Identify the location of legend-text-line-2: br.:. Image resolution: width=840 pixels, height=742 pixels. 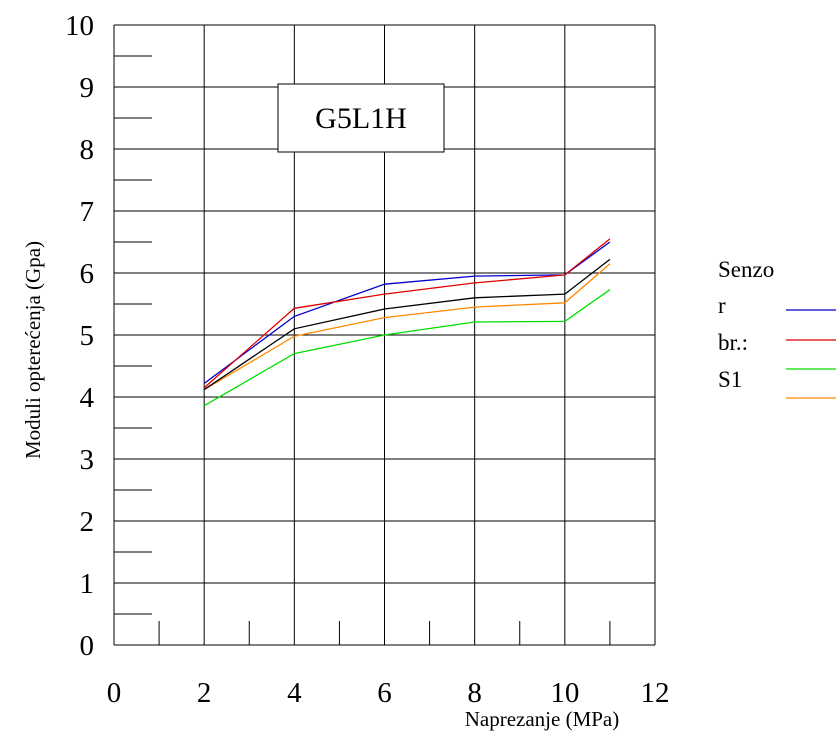
(733, 342).